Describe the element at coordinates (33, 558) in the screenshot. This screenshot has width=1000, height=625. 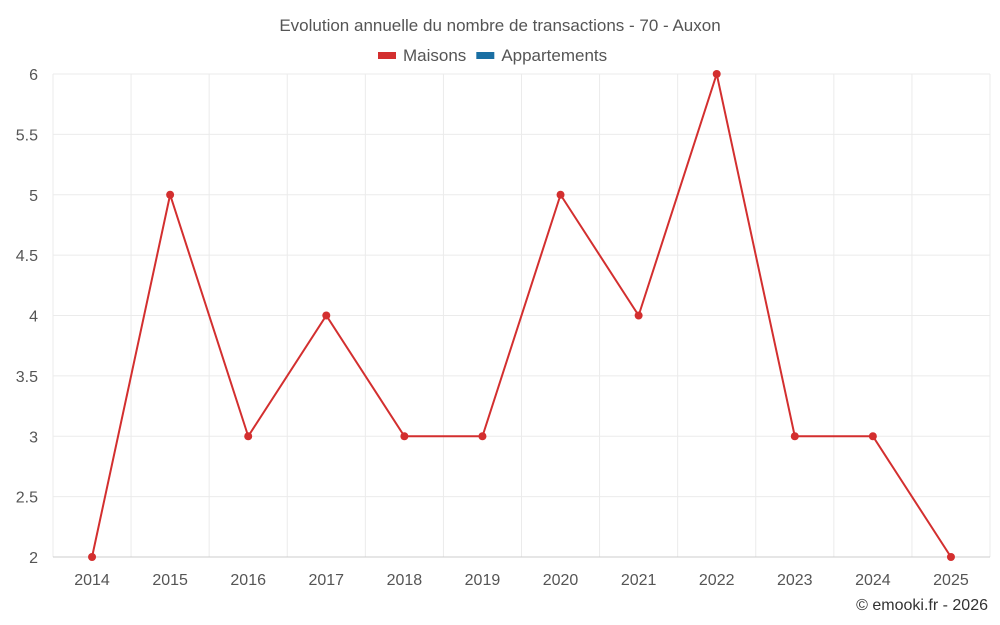
I see `y-tick-label: 2` at that location.